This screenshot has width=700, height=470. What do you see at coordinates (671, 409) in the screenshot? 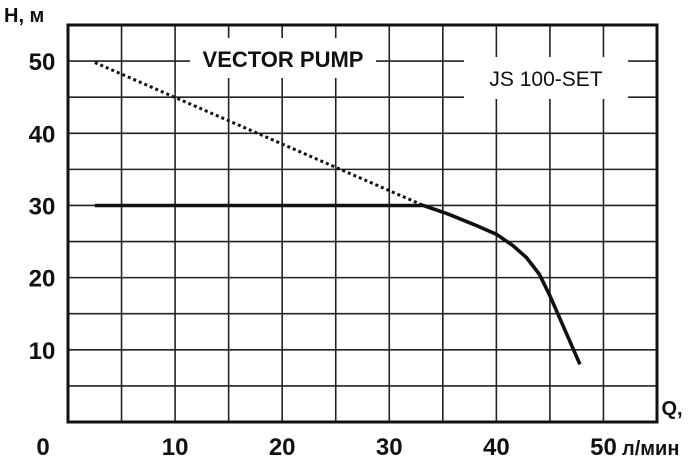
I see `x-axis-label-letter: Q,` at bounding box center [671, 409].